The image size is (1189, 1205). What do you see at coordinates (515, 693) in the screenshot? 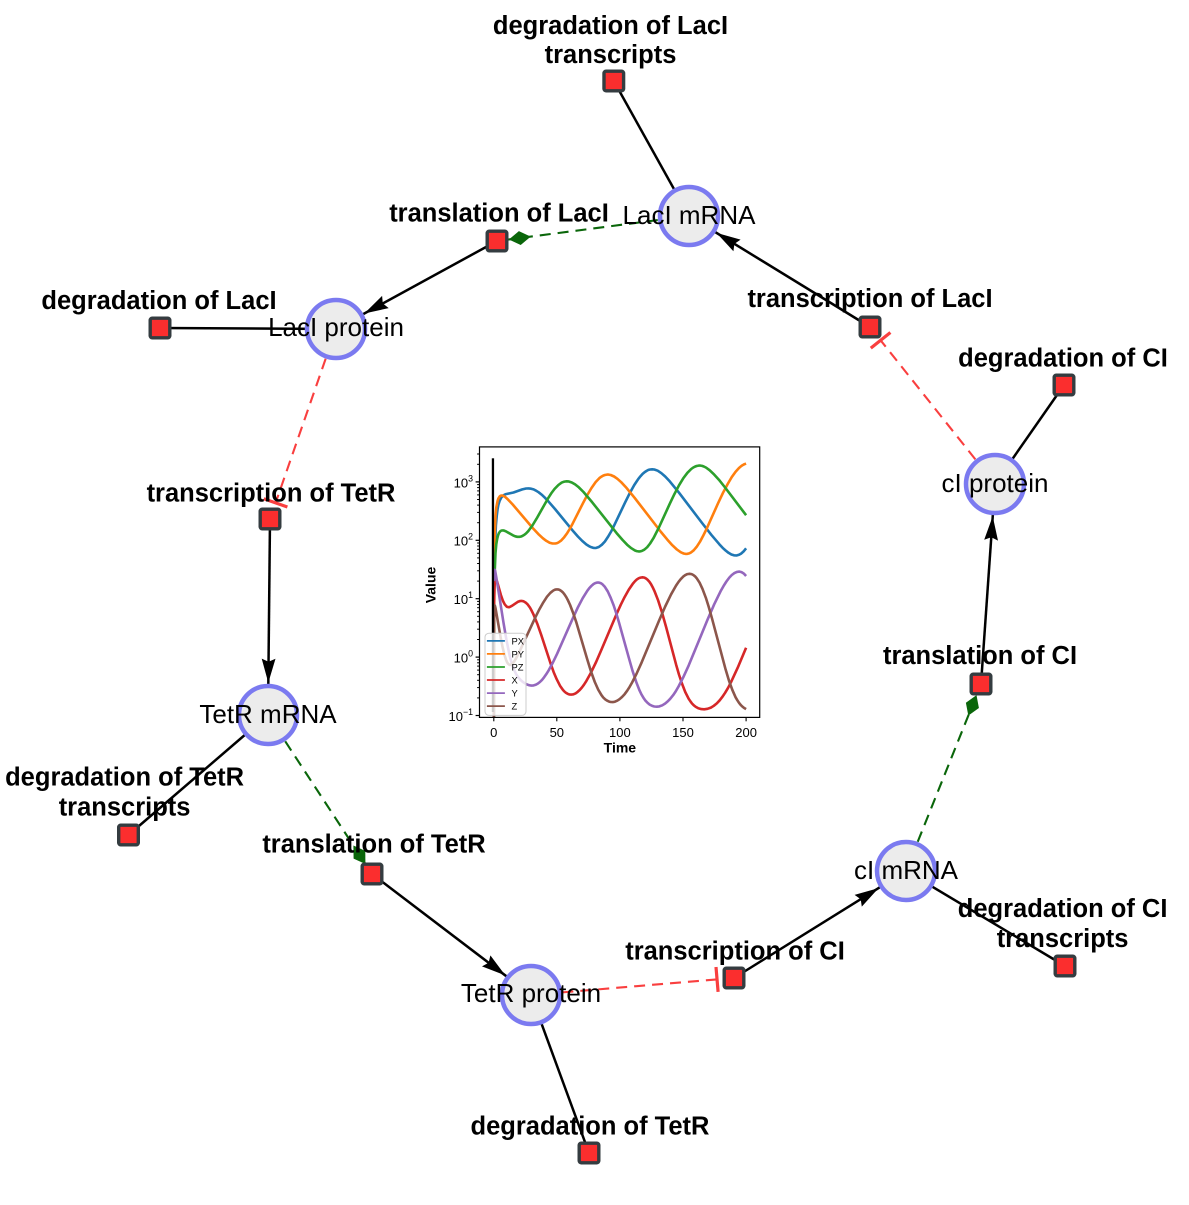
I see `svg-text: Y` at bounding box center [515, 693].